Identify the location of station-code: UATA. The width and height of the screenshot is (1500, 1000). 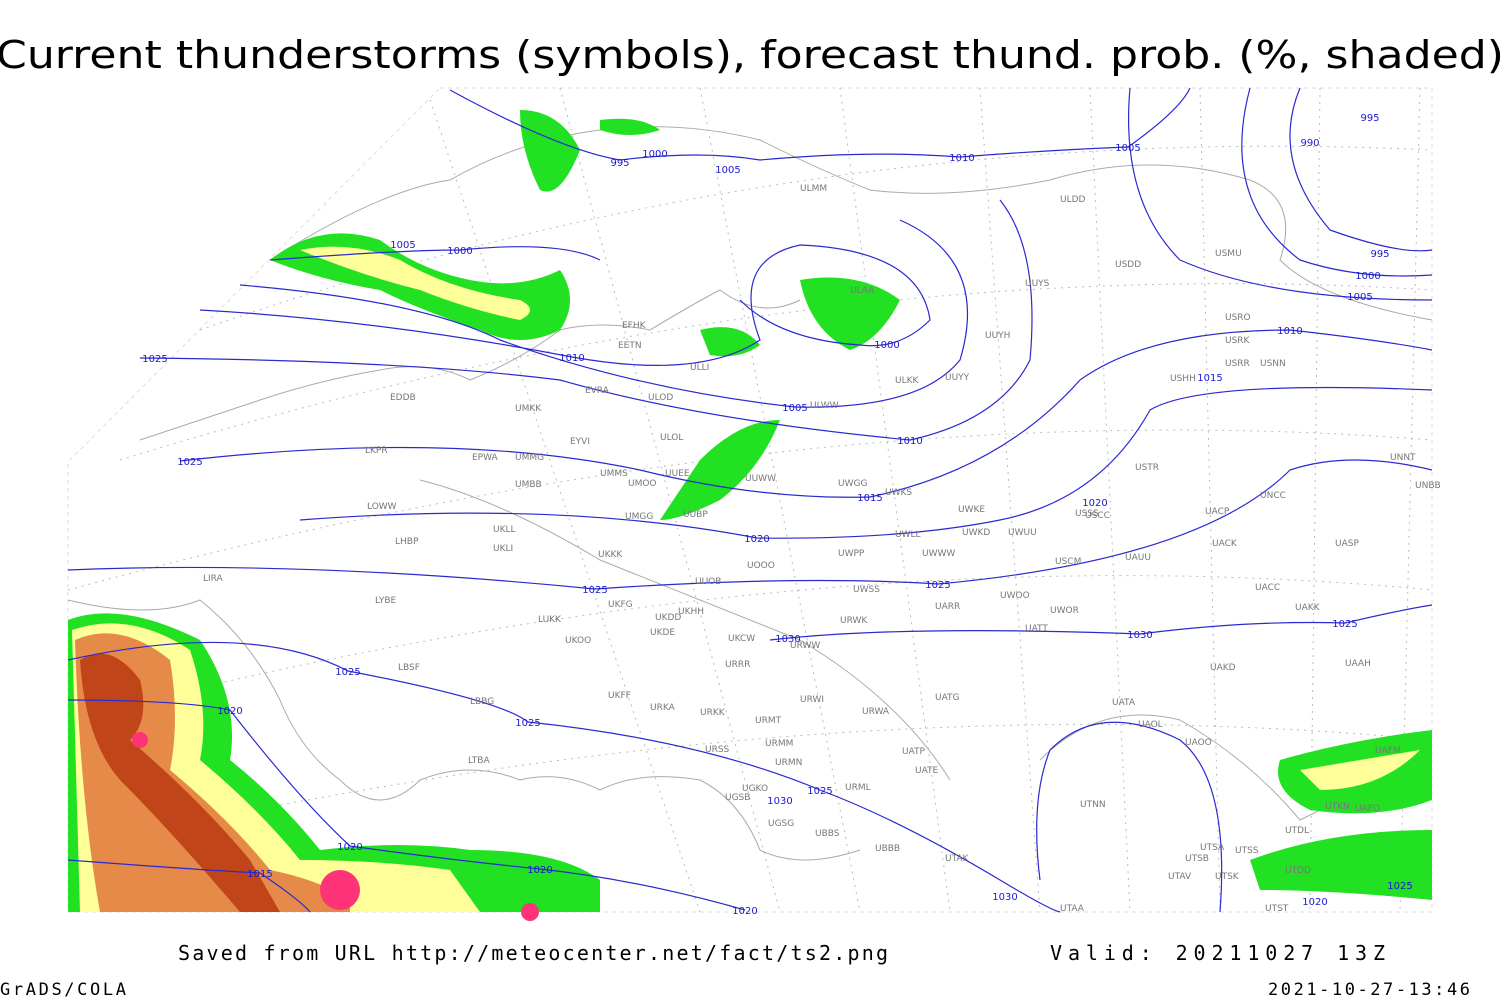
(1124, 703).